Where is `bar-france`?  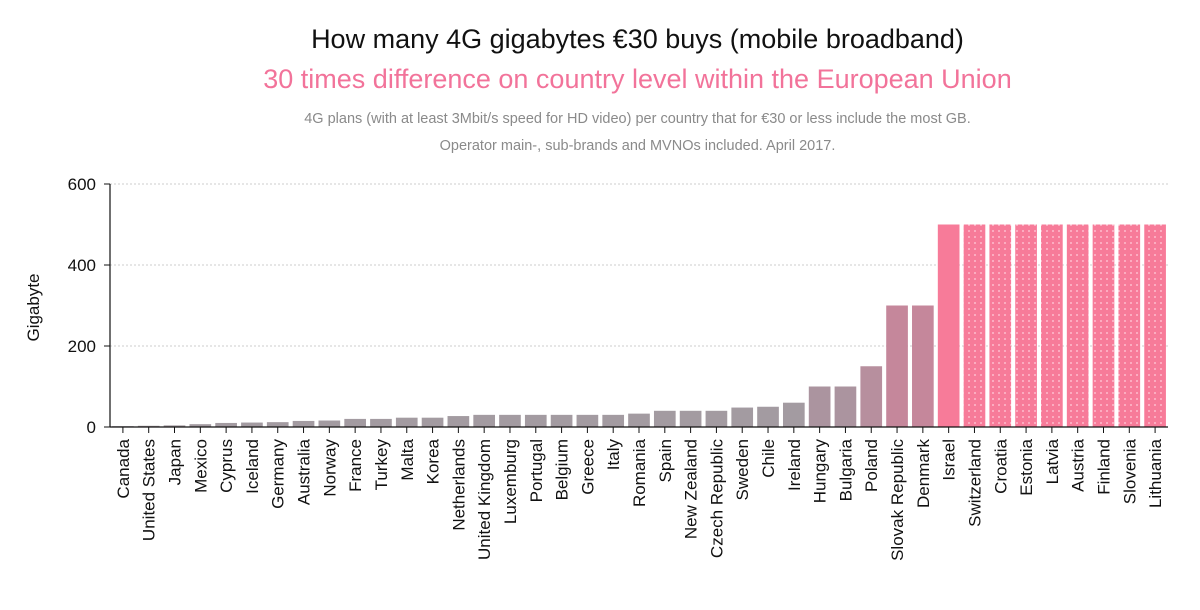
bar-france is located at coordinates (355, 422).